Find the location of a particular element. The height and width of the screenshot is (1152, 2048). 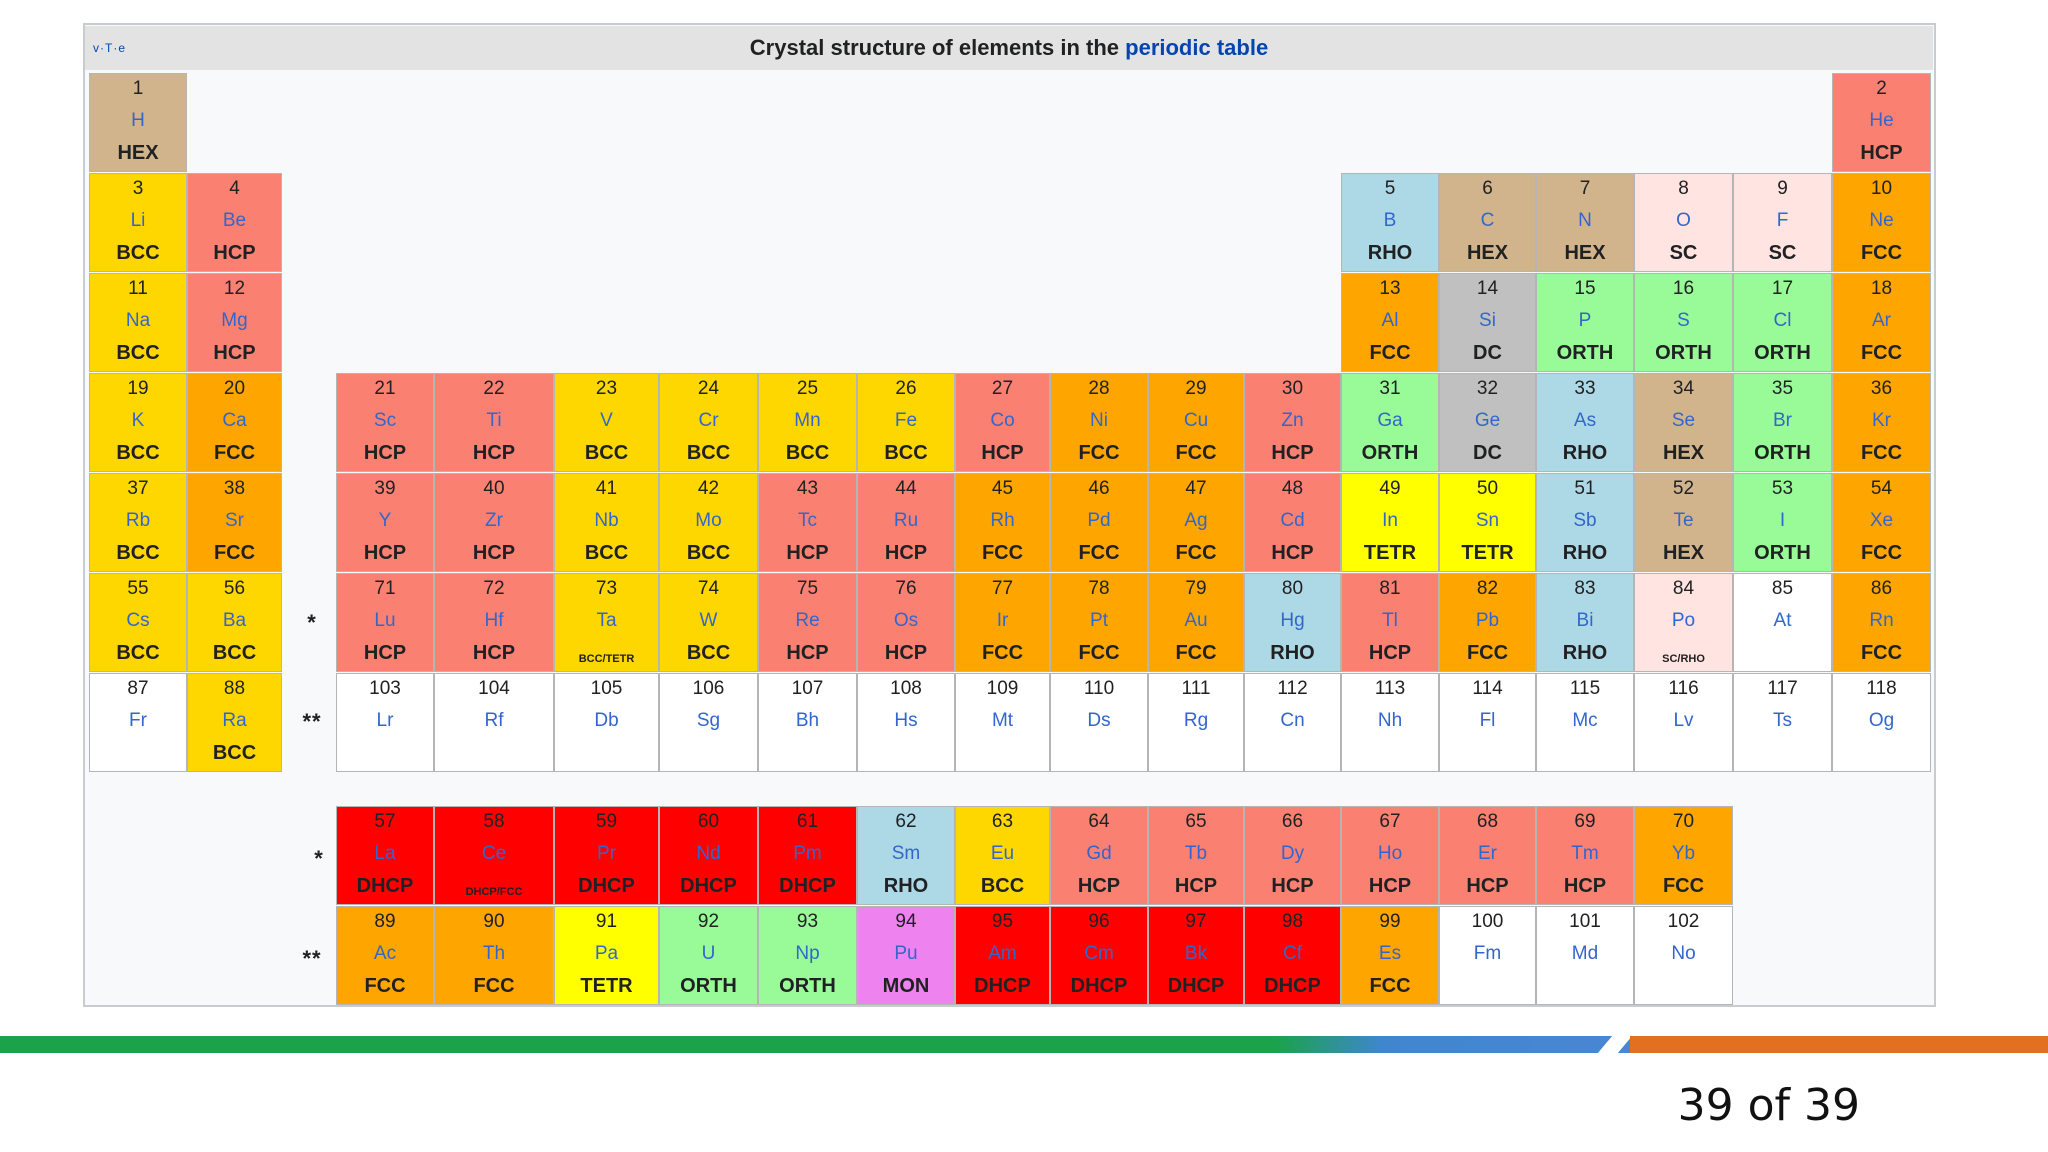

element-cell-zn: 30 Zn HCP is located at coordinates (1292, 422).